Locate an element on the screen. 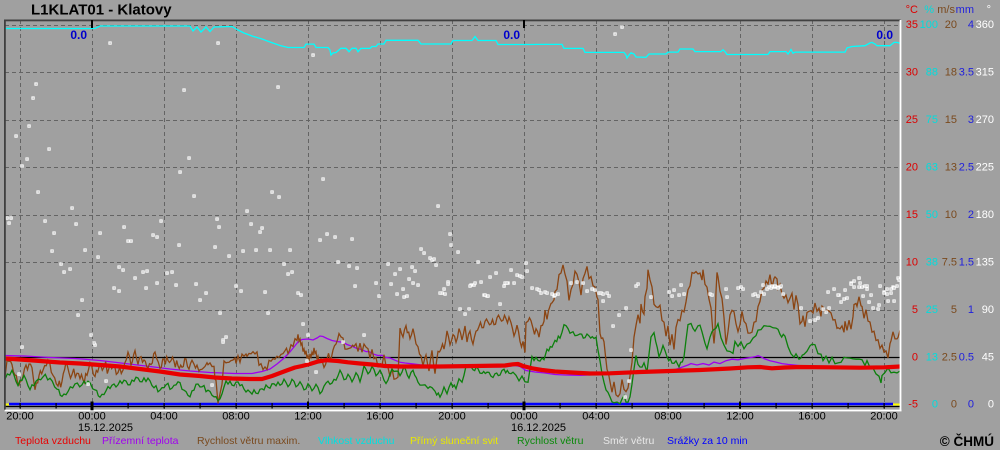  svg-text: Teplota vzduchu is located at coordinates (53, 441).